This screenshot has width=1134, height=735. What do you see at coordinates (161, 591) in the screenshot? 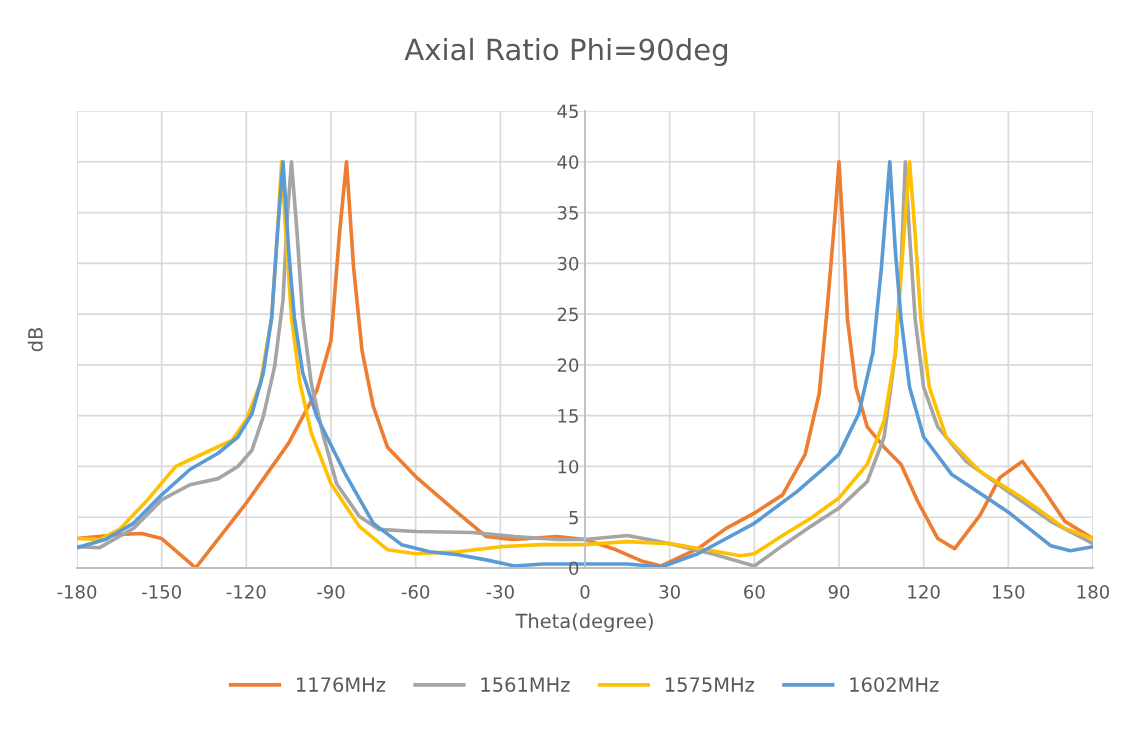
I see `x-tick-label: -150` at bounding box center [161, 591].